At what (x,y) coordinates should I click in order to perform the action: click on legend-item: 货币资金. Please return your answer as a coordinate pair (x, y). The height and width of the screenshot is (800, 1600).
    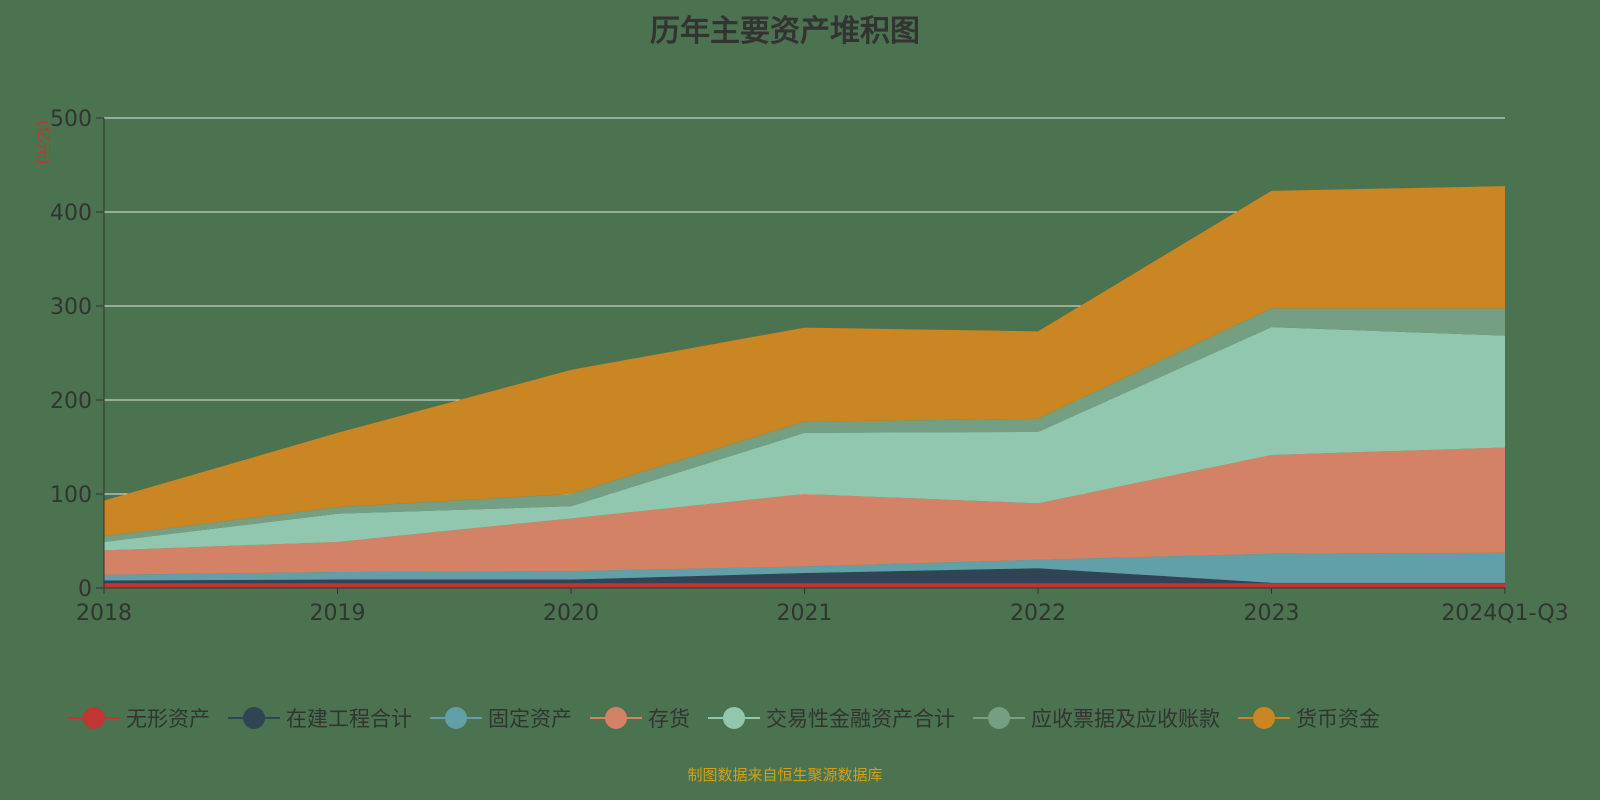
    Looking at the image, I should click on (1309, 718).